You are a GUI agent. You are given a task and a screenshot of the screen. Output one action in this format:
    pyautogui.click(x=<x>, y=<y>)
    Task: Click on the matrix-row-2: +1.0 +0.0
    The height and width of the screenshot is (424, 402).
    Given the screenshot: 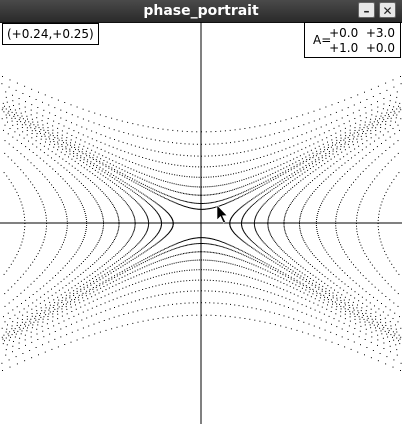 What is the action you would take?
    pyautogui.click(x=362, y=48)
    